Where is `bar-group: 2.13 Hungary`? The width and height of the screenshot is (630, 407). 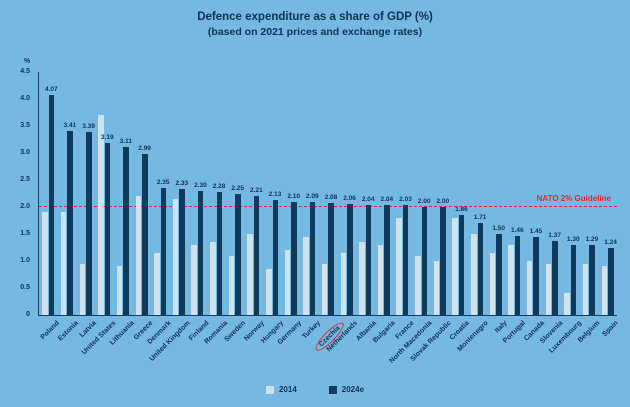
bar-group: 2.13 Hungary is located at coordinates (272, 208).